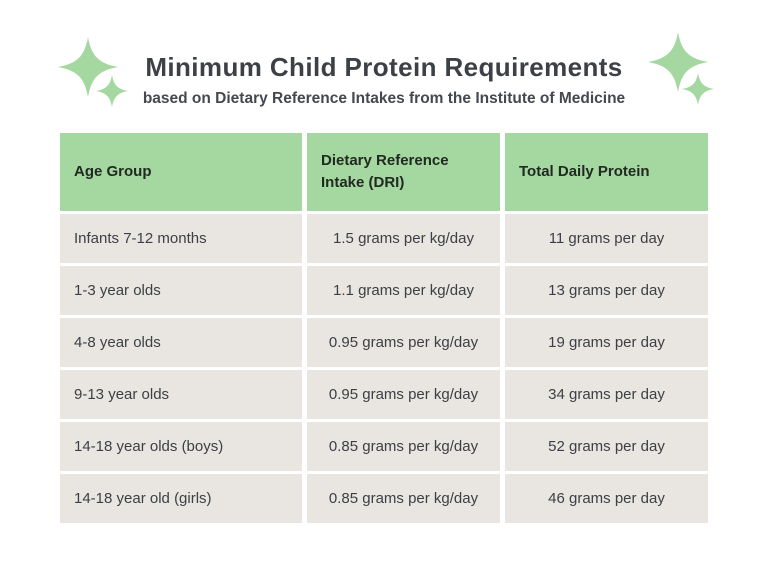 This screenshot has width=768, height=576. Describe the element at coordinates (181, 172) in the screenshot. I see `header-cell-age-group: Age Group` at that location.